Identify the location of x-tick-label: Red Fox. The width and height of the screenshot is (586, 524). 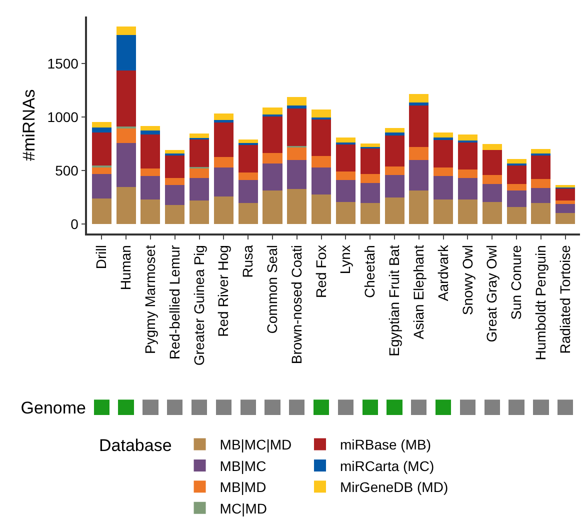
(320, 271).